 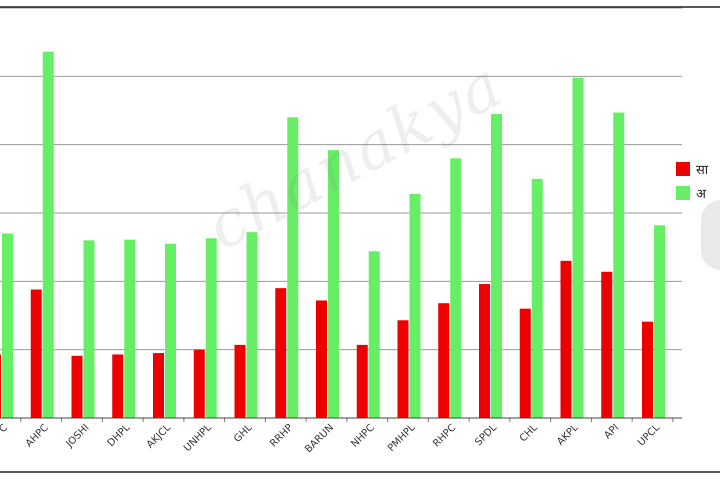 I want to click on x-tick-label: PMHPL, so click(x=402, y=438).